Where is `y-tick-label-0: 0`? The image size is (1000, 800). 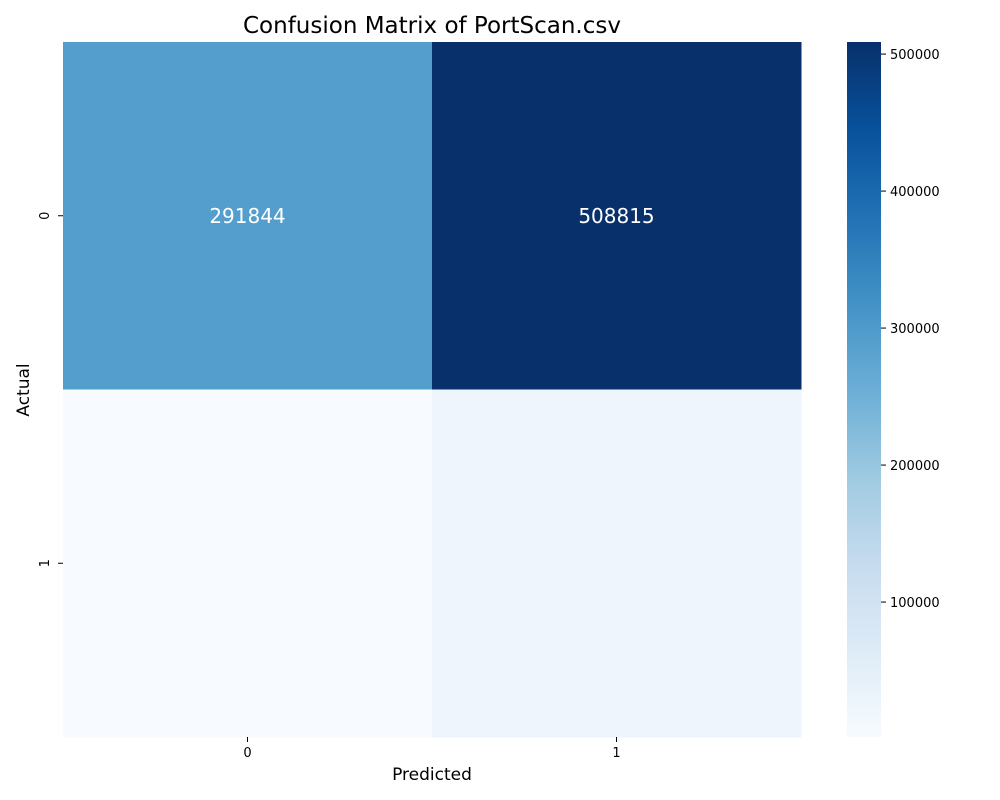 y-tick-label-0: 0 is located at coordinates (45, 216).